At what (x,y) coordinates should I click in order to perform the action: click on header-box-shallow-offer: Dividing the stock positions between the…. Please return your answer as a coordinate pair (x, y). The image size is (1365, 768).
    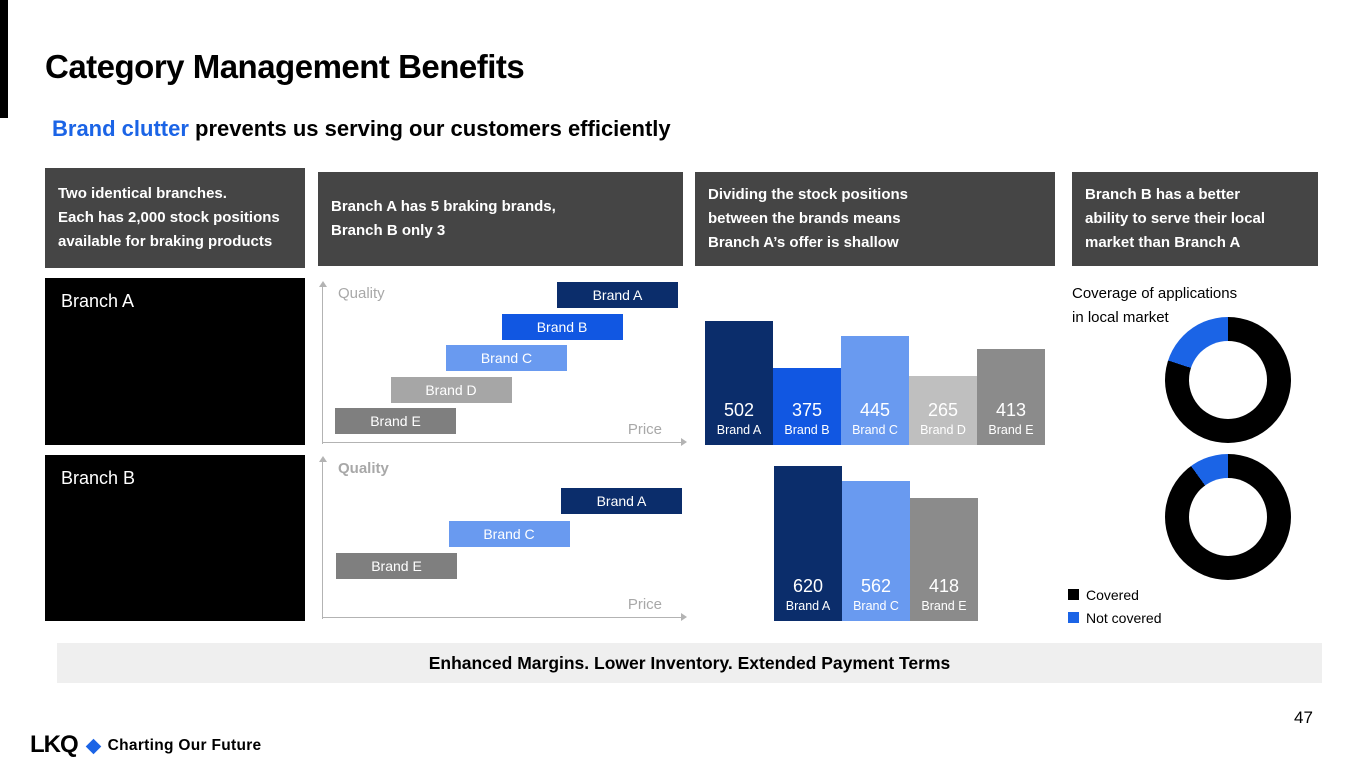
    Looking at the image, I should click on (875, 219).